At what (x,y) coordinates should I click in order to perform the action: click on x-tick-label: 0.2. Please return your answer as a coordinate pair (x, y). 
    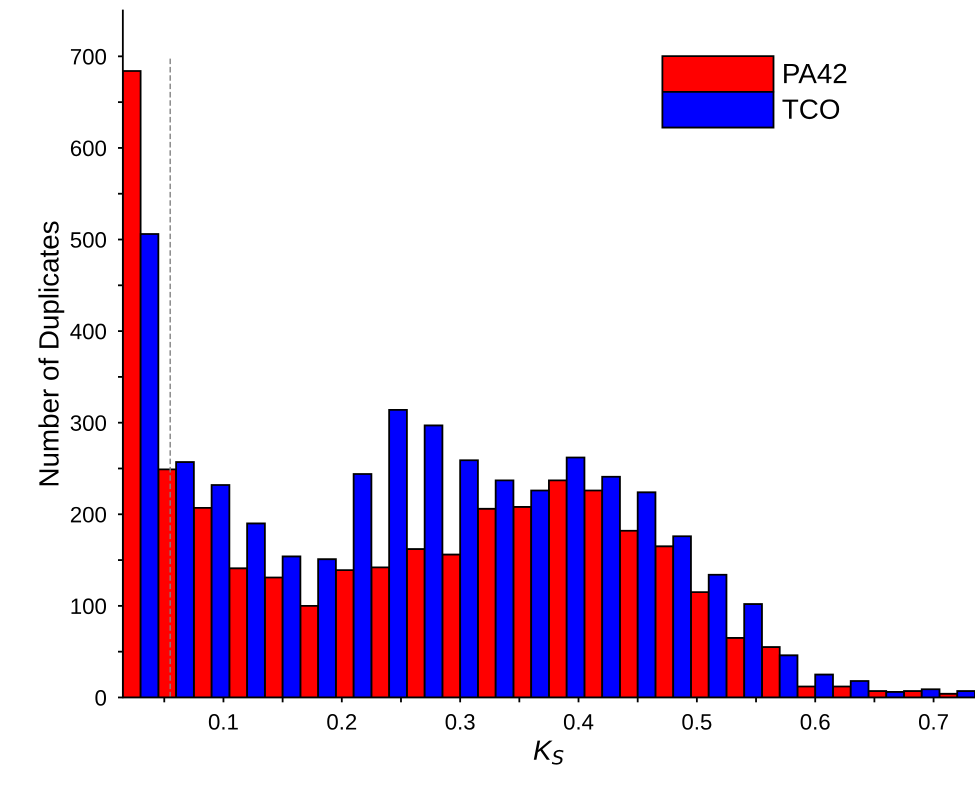
    Looking at the image, I should click on (341, 722).